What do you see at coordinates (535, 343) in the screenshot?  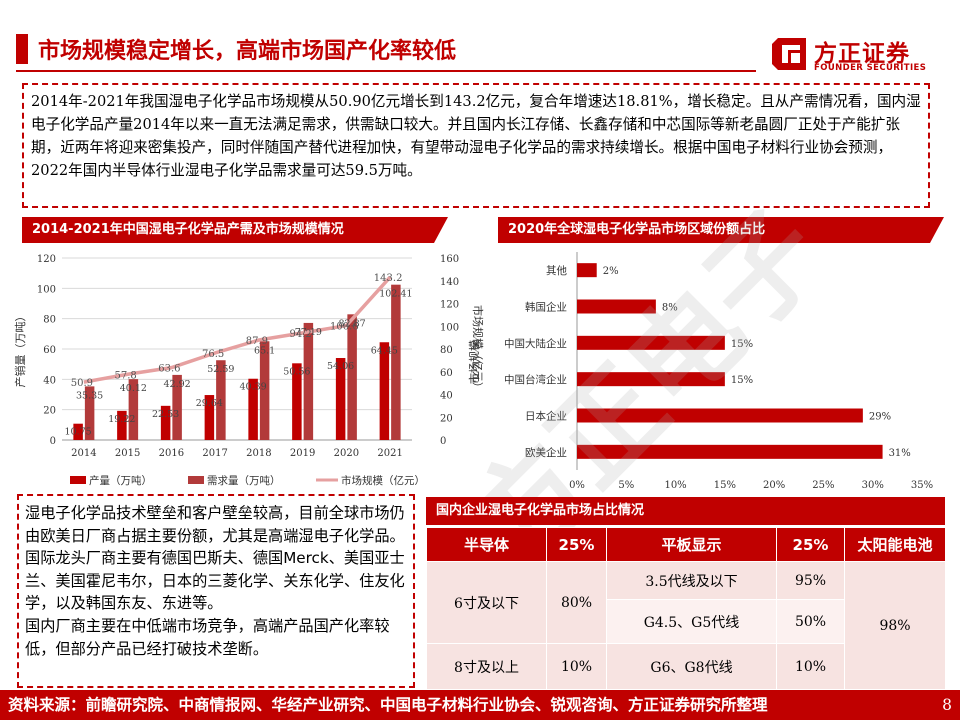 I see `right-chart-category-label: 中国大陆企业` at bounding box center [535, 343].